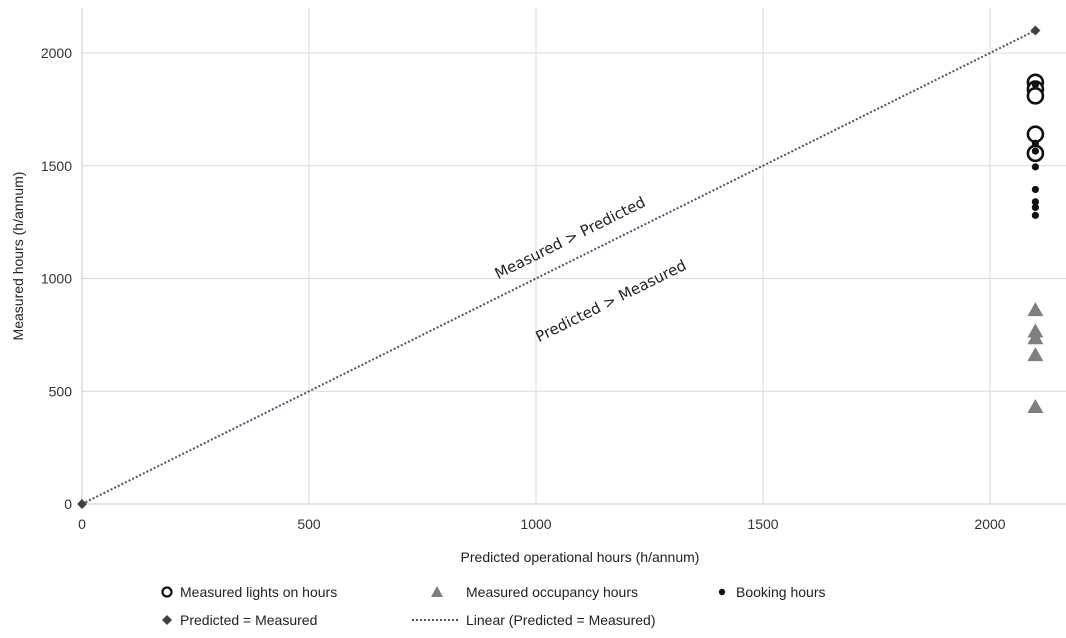  I want to click on legend-item: Booking hours, so click(772, 592).